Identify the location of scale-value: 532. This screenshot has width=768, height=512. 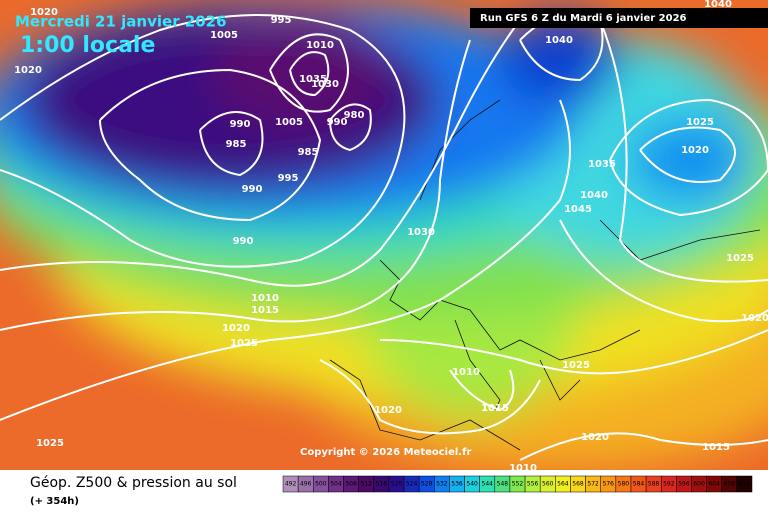
(442, 484).